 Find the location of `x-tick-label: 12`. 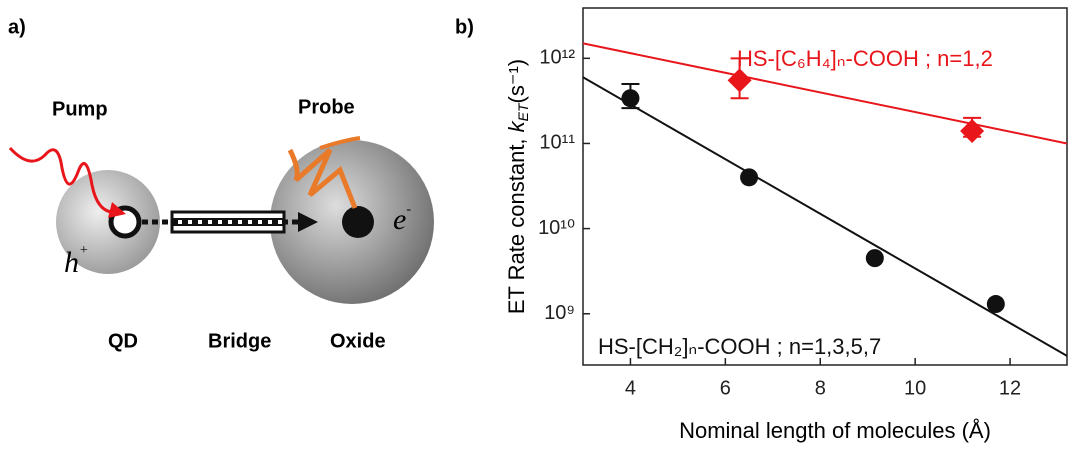

x-tick-label: 12 is located at coordinates (1010, 388).